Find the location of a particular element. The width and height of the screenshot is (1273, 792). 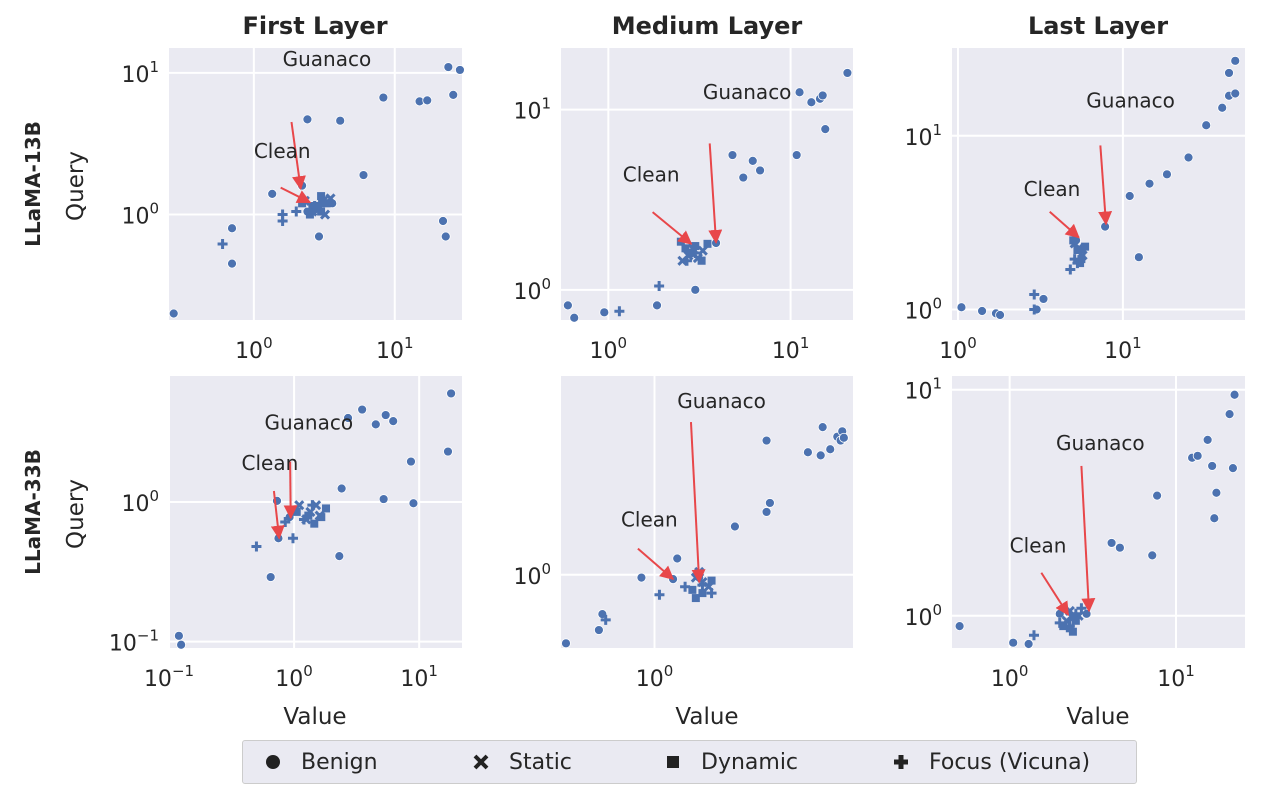

legend-marker-benign is located at coordinates (273, 762).